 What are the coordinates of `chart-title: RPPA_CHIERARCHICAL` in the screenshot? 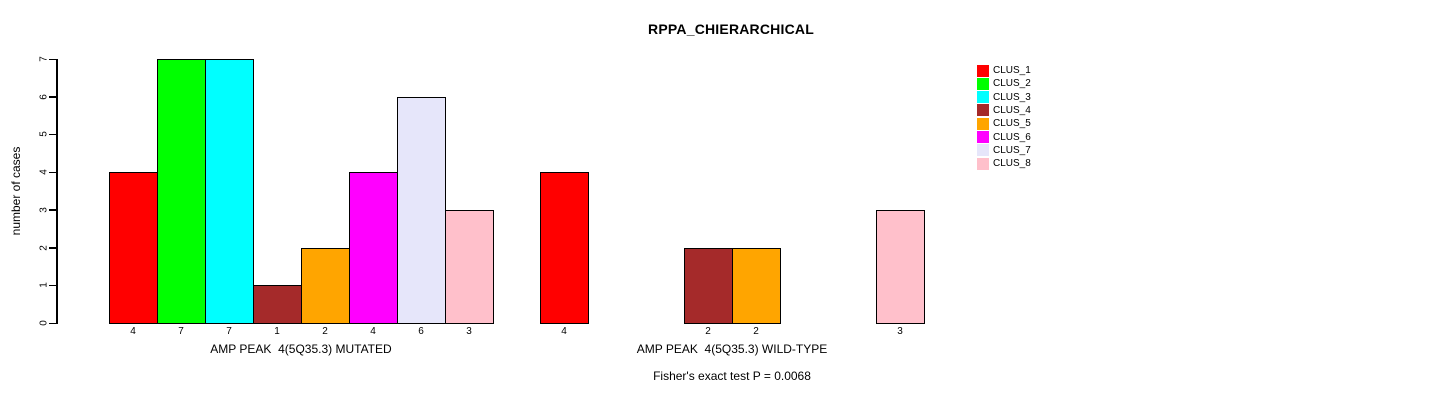 It's located at (731, 29).